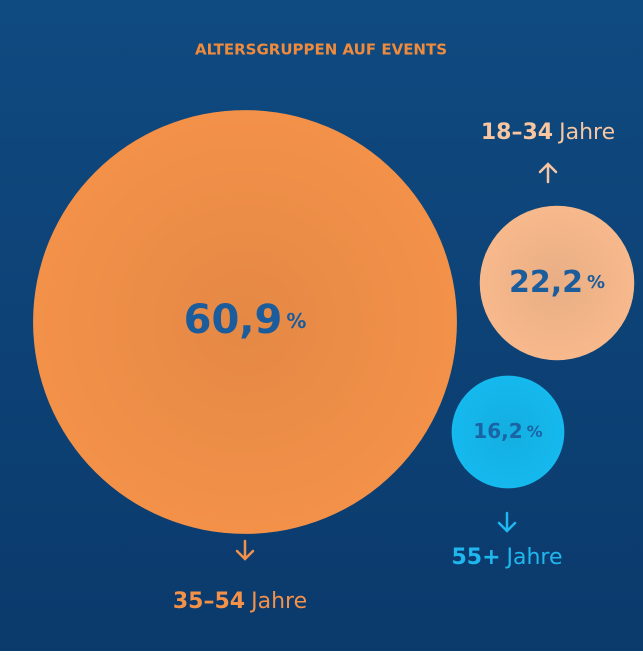 This screenshot has height=655, width=643. Describe the element at coordinates (546, 282) in the screenshot. I see `value: 22,2` at that location.